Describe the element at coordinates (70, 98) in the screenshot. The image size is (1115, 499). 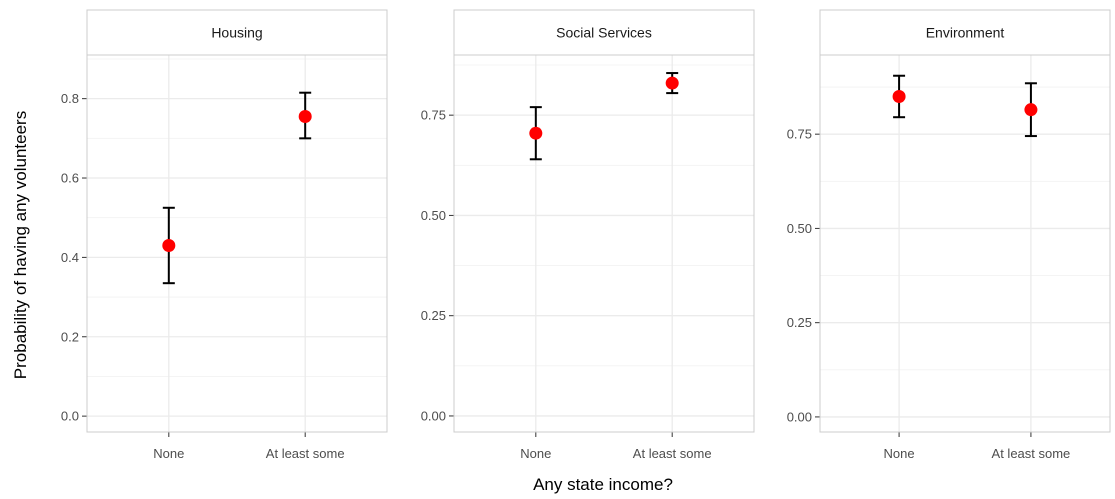
I see `y-tick-label: 0.8` at that location.